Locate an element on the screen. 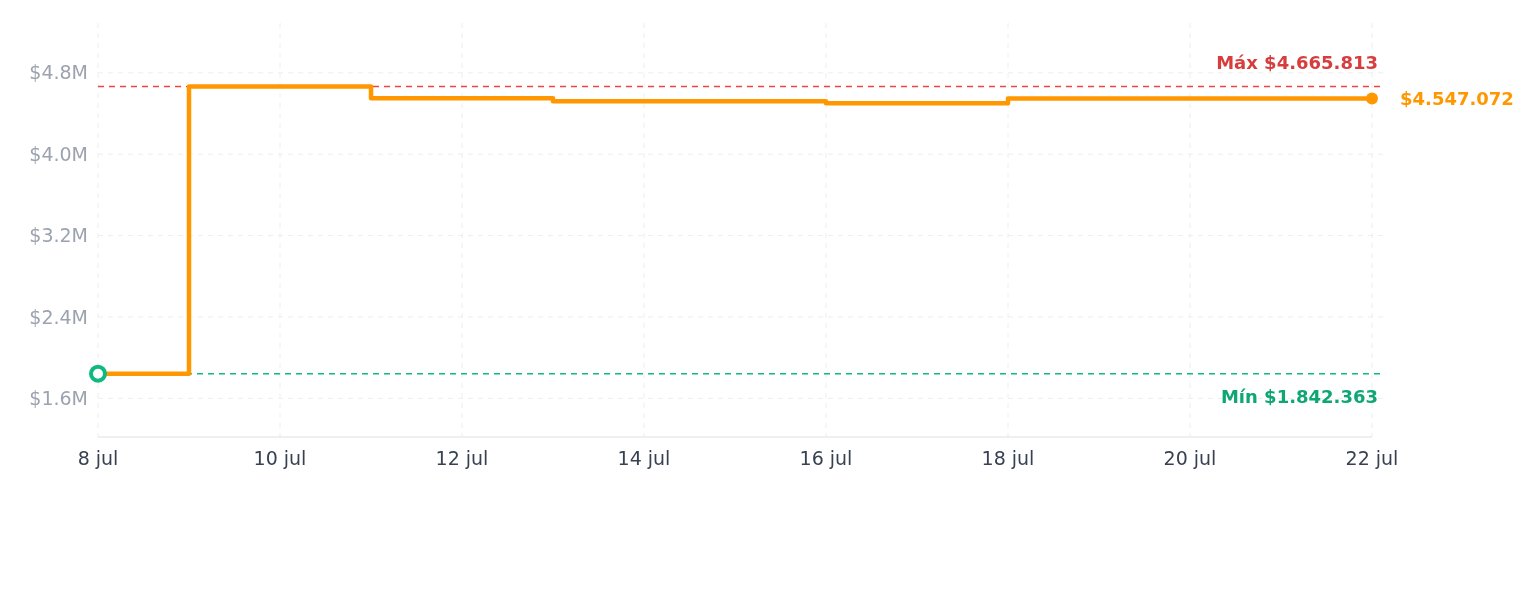 This screenshot has height=607, width=1524. annotation: $4.547.072 is located at coordinates (1457, 98).